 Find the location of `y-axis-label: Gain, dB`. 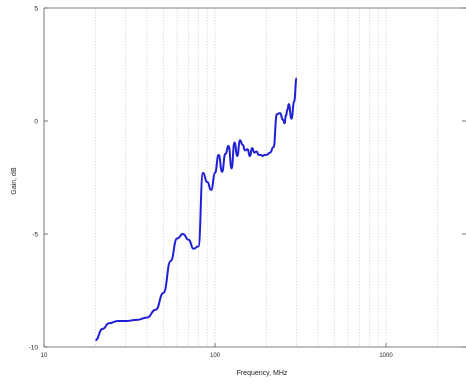

y-axis-label: Gain, dB is located at coordinates (14, 181).